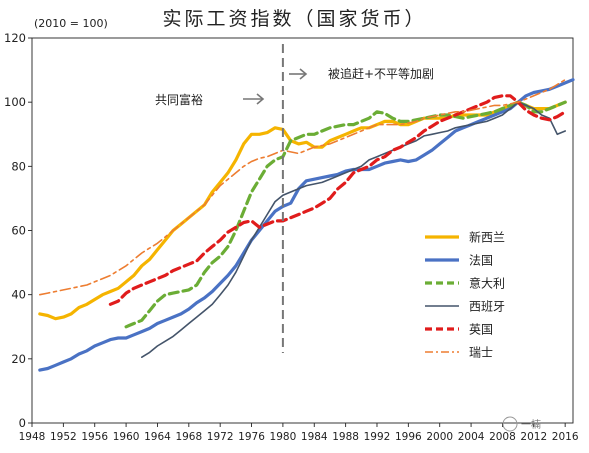  Describe the element at coordinates (377, 437) in the screenshot. I see `x-tick-label: 1992` at that location.